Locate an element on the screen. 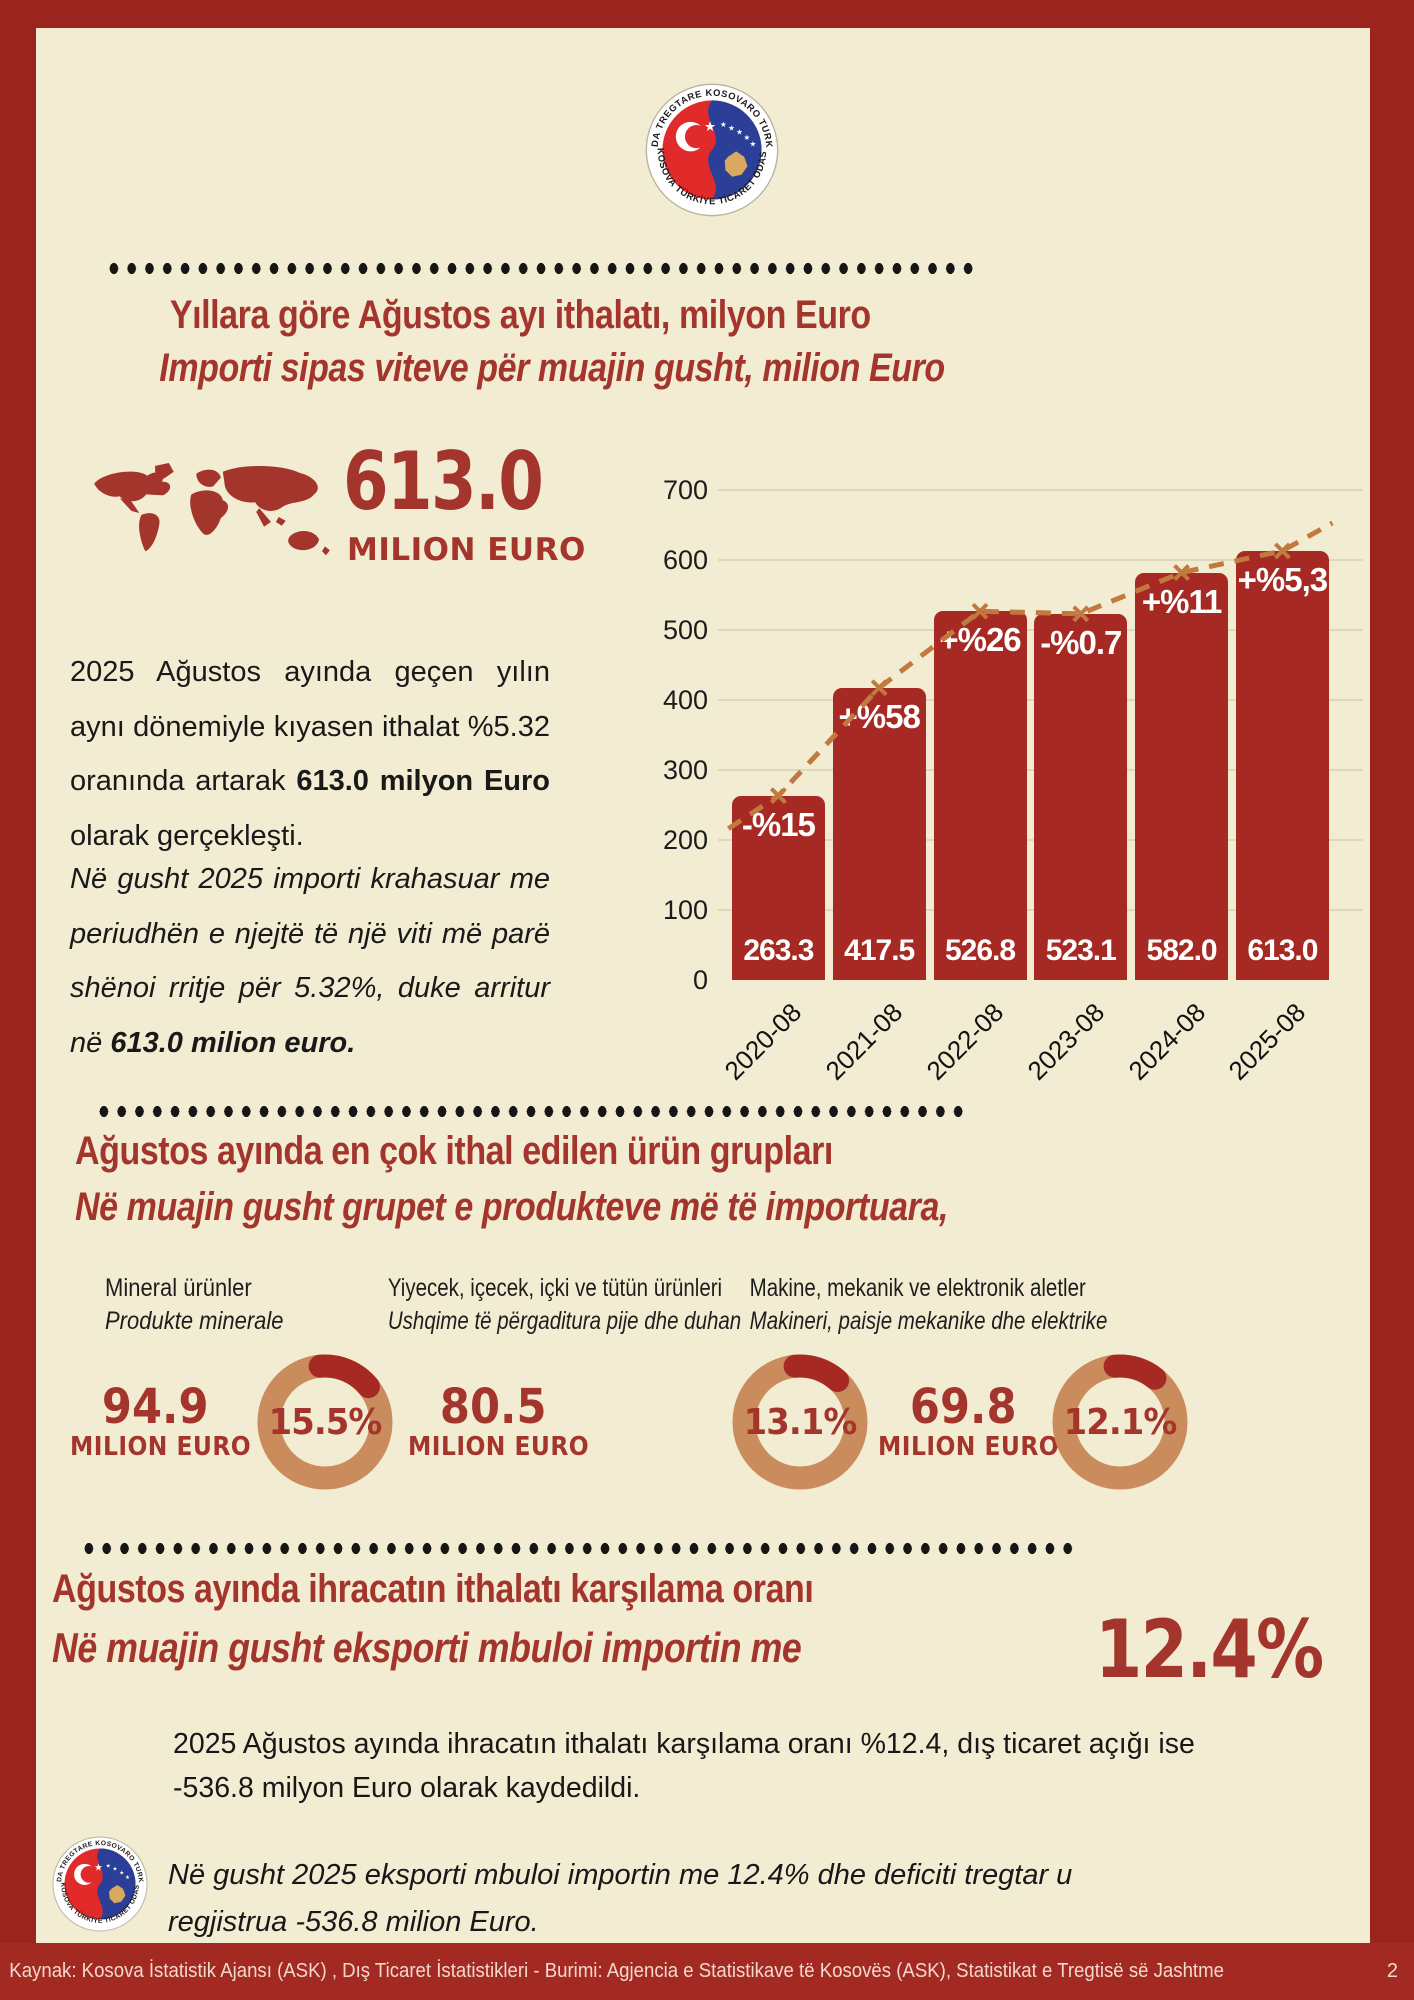 The image size is (1414, 2000). bar-2022-08: +%26 526.8 is located at coordinates (980, 795).